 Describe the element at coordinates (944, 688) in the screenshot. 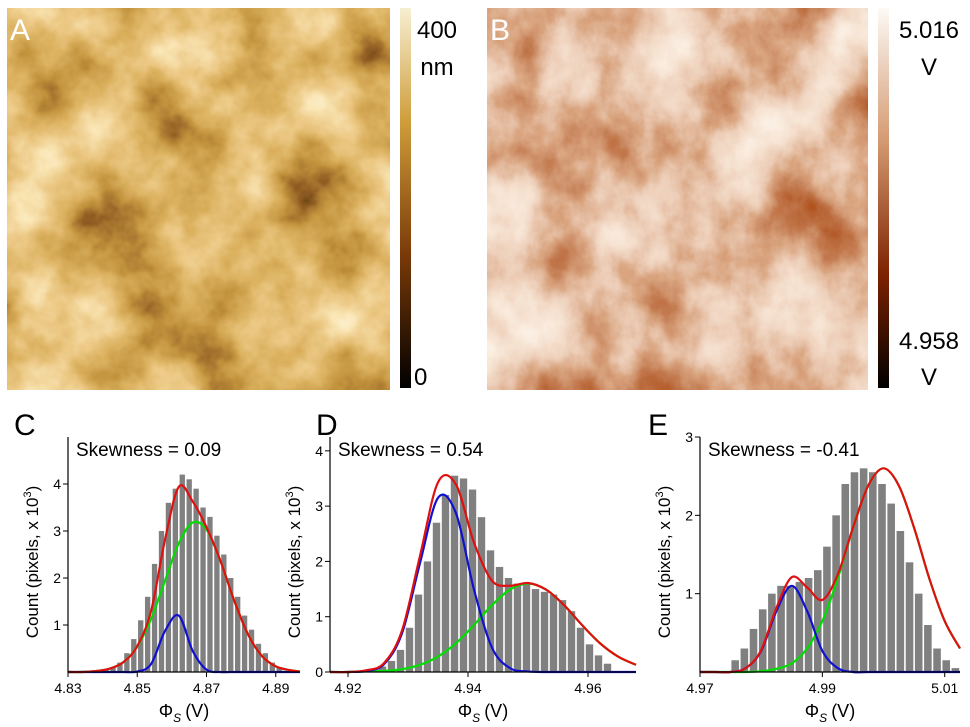

I see `x-tick-label: 5.01` at that location.